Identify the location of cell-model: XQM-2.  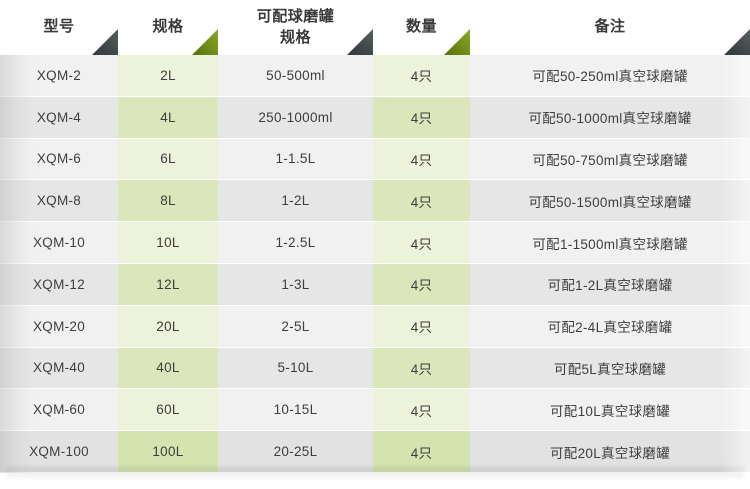
(59, 76).